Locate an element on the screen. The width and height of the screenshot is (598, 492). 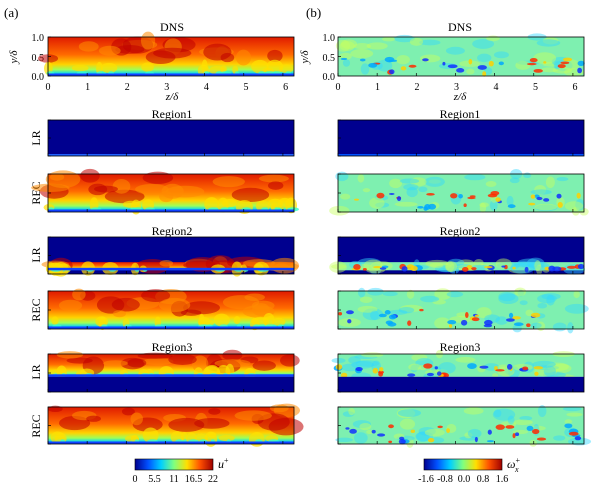
panel-label-b: (b) is located at coordinates (313, 12).